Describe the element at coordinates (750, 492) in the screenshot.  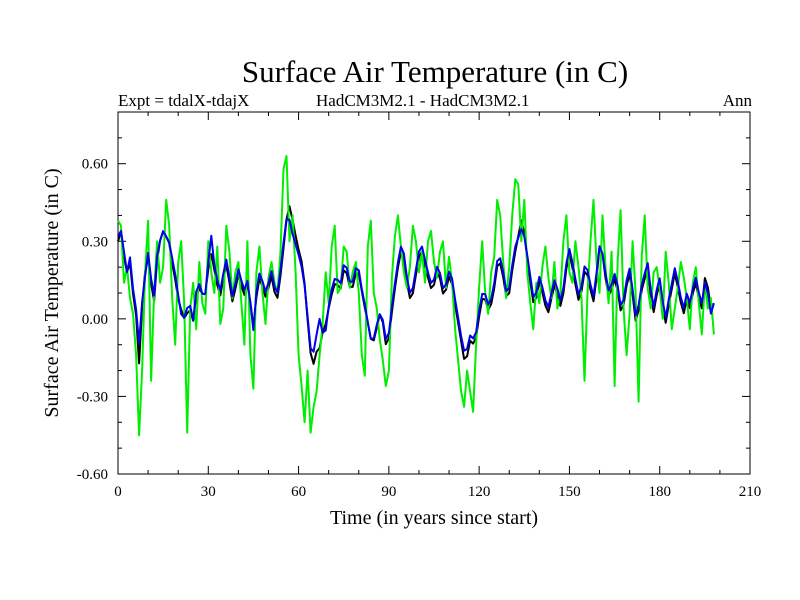
I see `x-tick-label: 210` at that location.